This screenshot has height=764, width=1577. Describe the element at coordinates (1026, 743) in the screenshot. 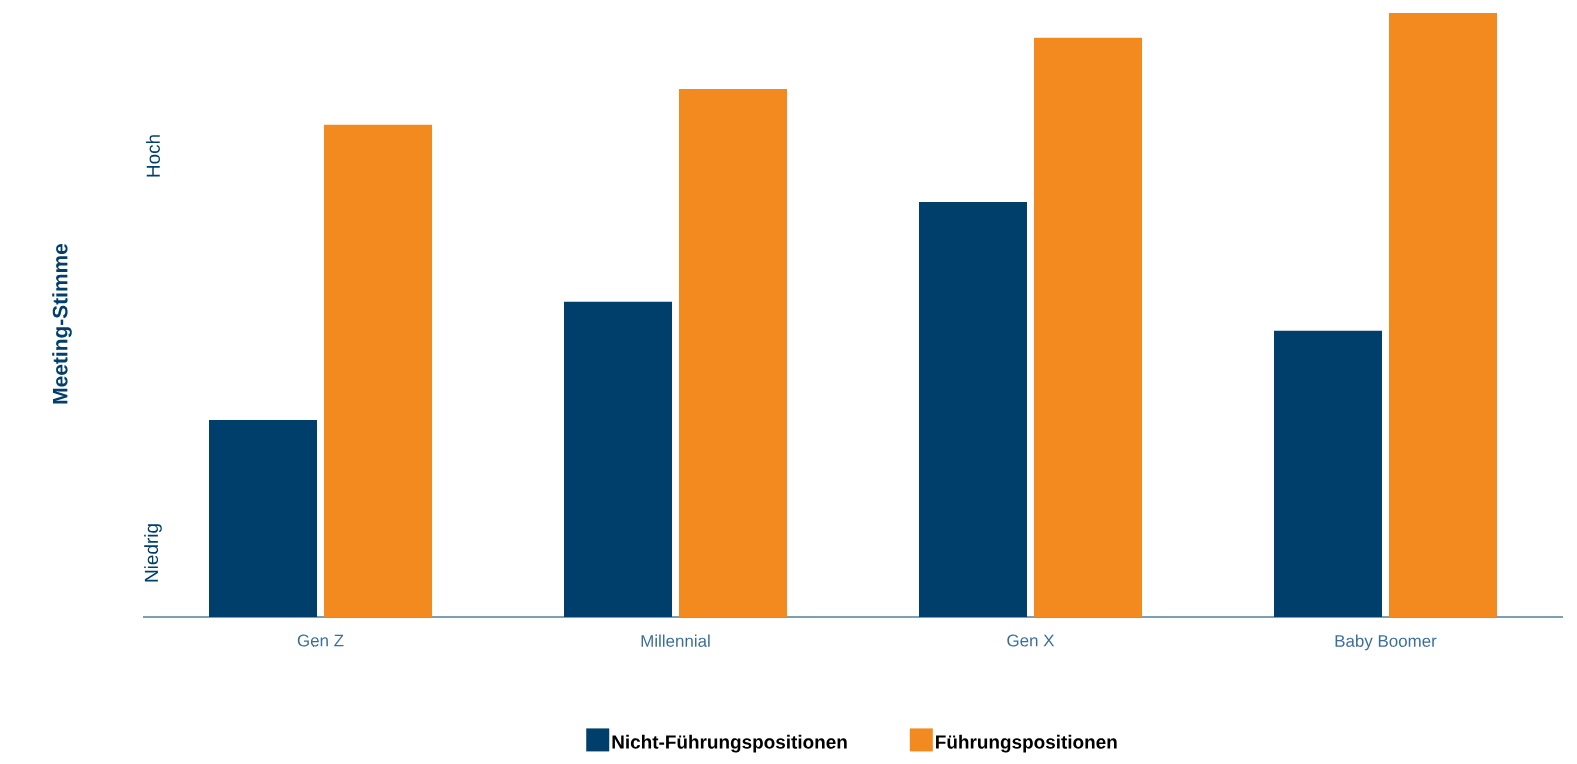

I see `legend-label: Führungspositionen` at that location.